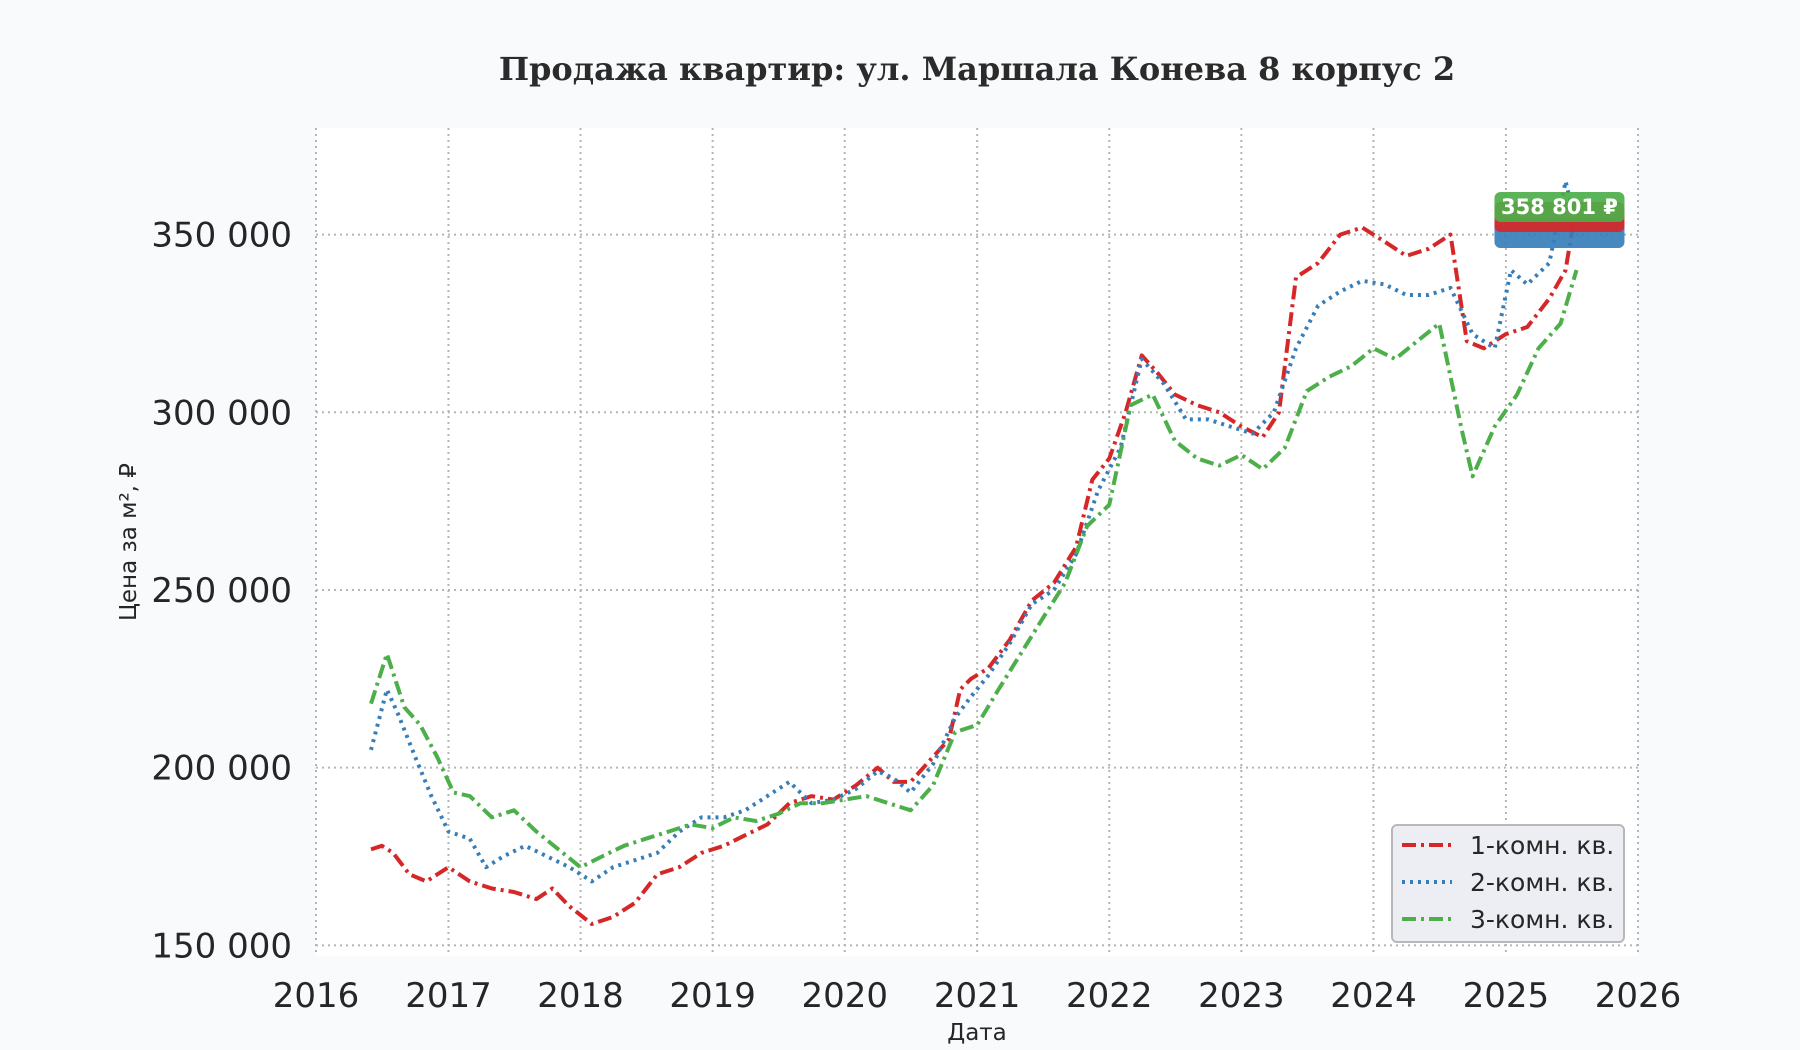 The image size is (1800, 1050). I want to click on legend-label-1-room: 1-комн. кв., so click(1542, 845).